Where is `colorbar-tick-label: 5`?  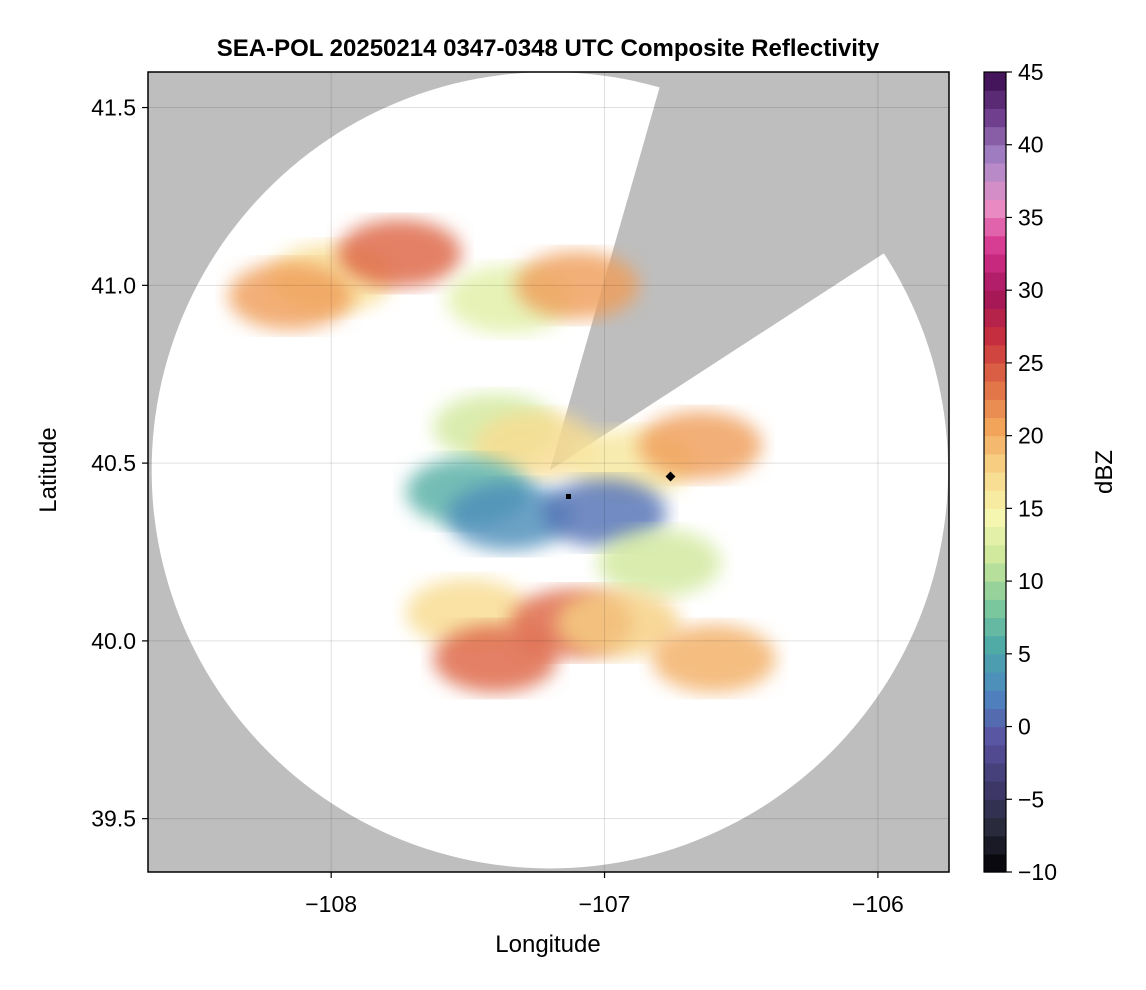
colorbar-tick-label: 5 is located at coordinates (1024, 654).